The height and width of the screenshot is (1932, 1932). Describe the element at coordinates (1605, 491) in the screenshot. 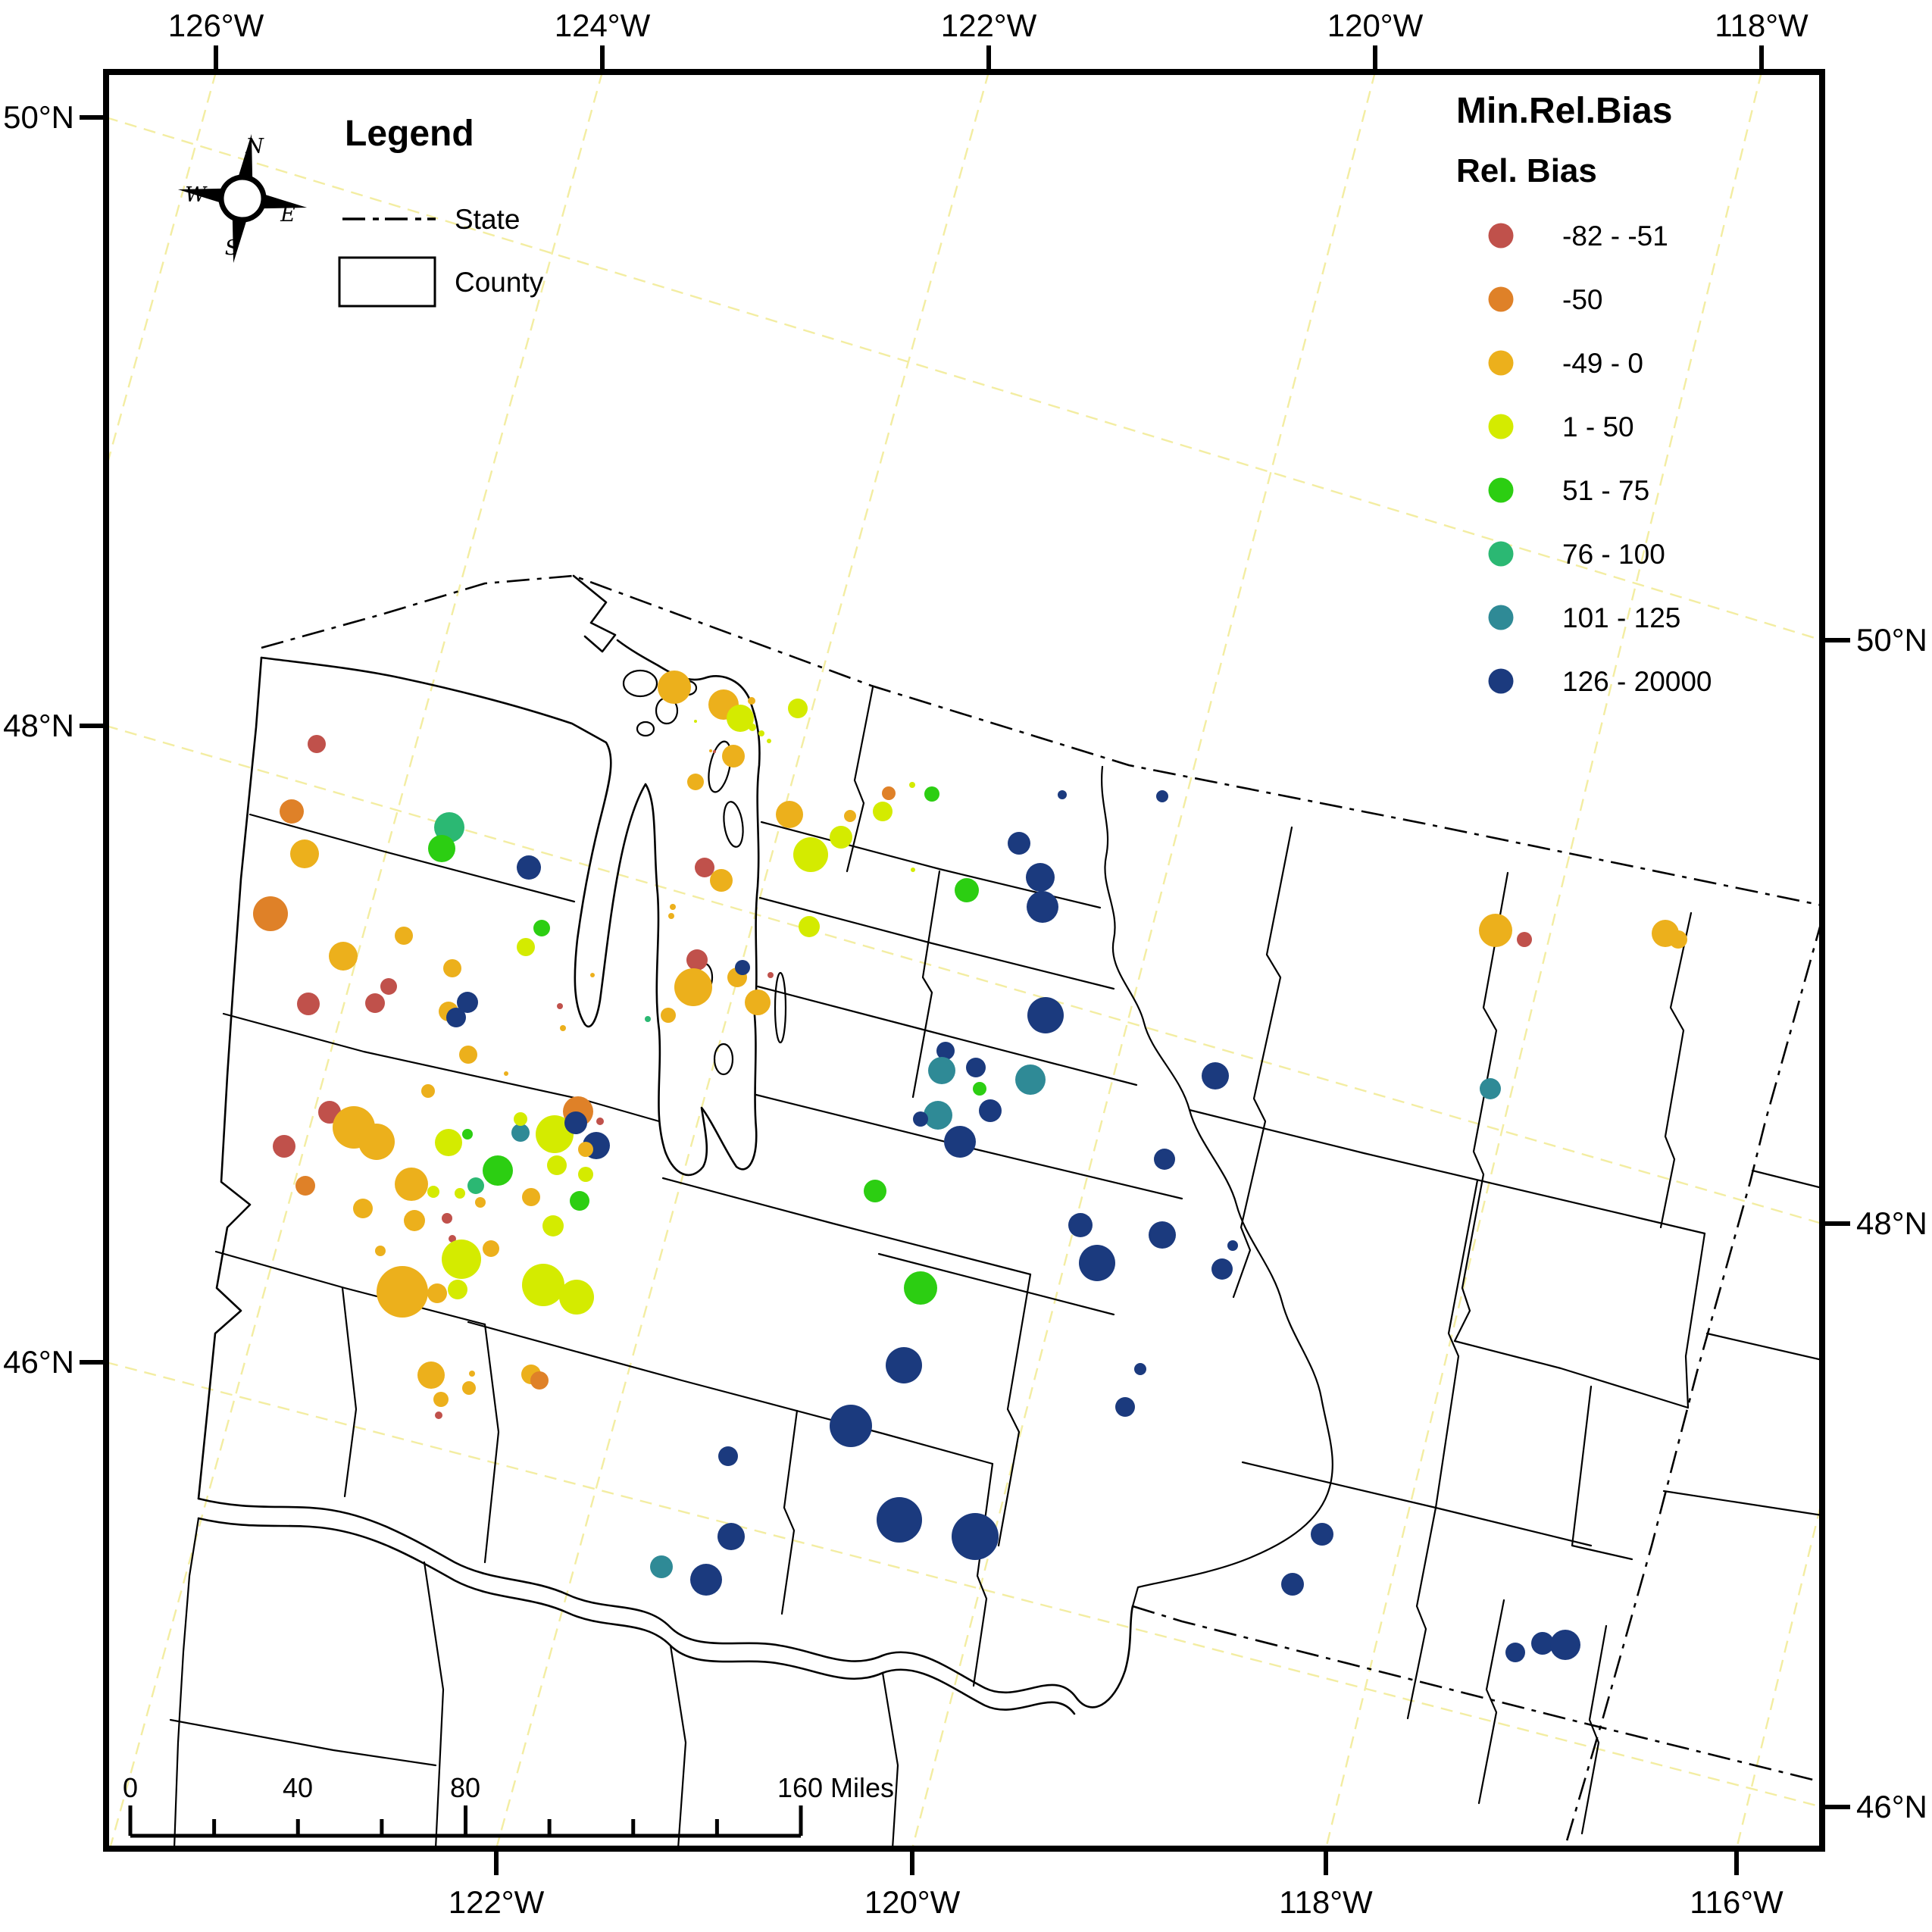

I see `legend-class-label: 51 - 75` at that location.